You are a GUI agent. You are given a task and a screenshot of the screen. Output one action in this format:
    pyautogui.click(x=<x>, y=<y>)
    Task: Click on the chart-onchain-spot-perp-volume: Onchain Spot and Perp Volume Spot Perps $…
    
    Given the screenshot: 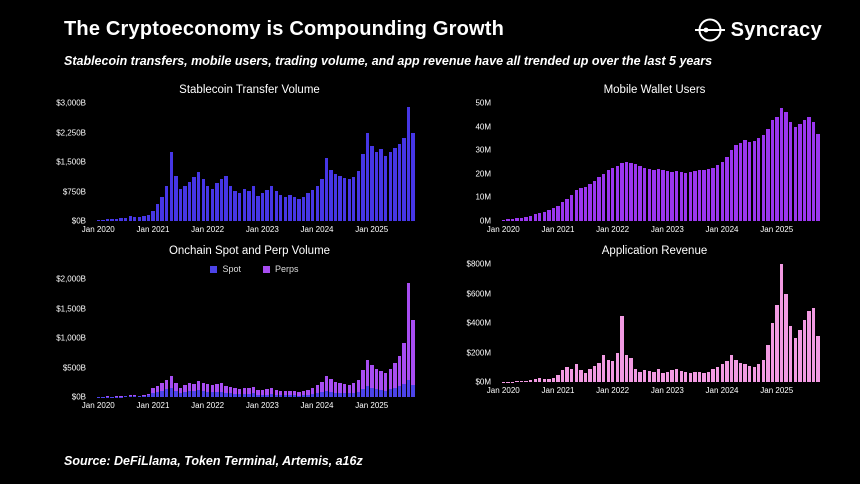 What is the action you would take?
    pyautogui.click(x=229, y=328)
    